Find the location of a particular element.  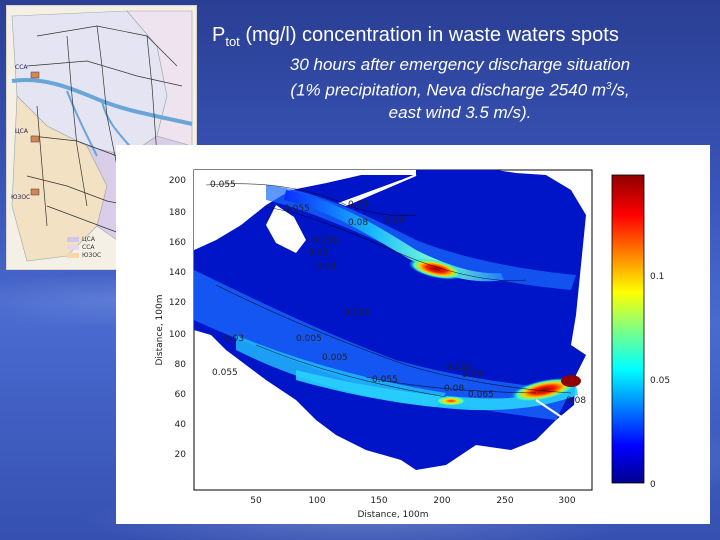

y-tick-label: 160 is located at coordinates (177, 243).